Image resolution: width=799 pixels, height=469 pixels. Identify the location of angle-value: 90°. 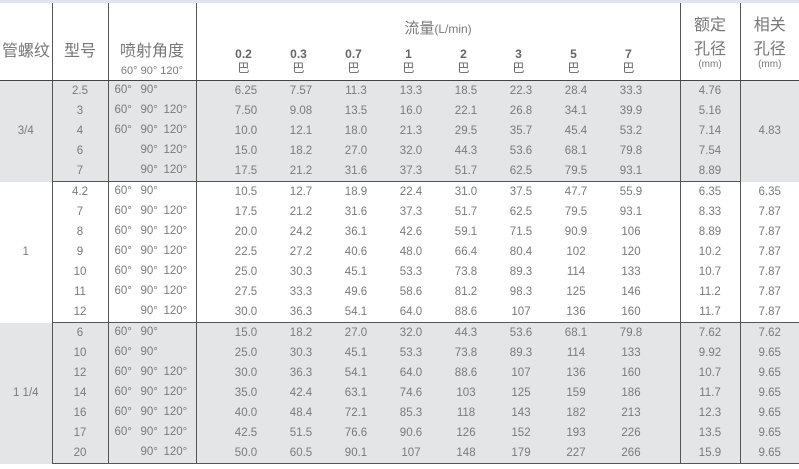
(149, 90).